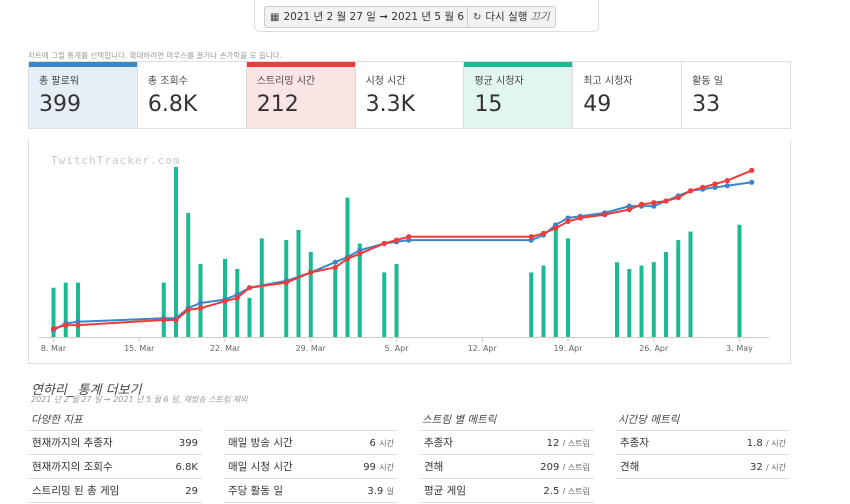 This screenshot has width=850, height=504. Describe the element at coordinates (654, 348) in the screenshot. I see `x-axis-tick-label: 26. Apr` at that location.